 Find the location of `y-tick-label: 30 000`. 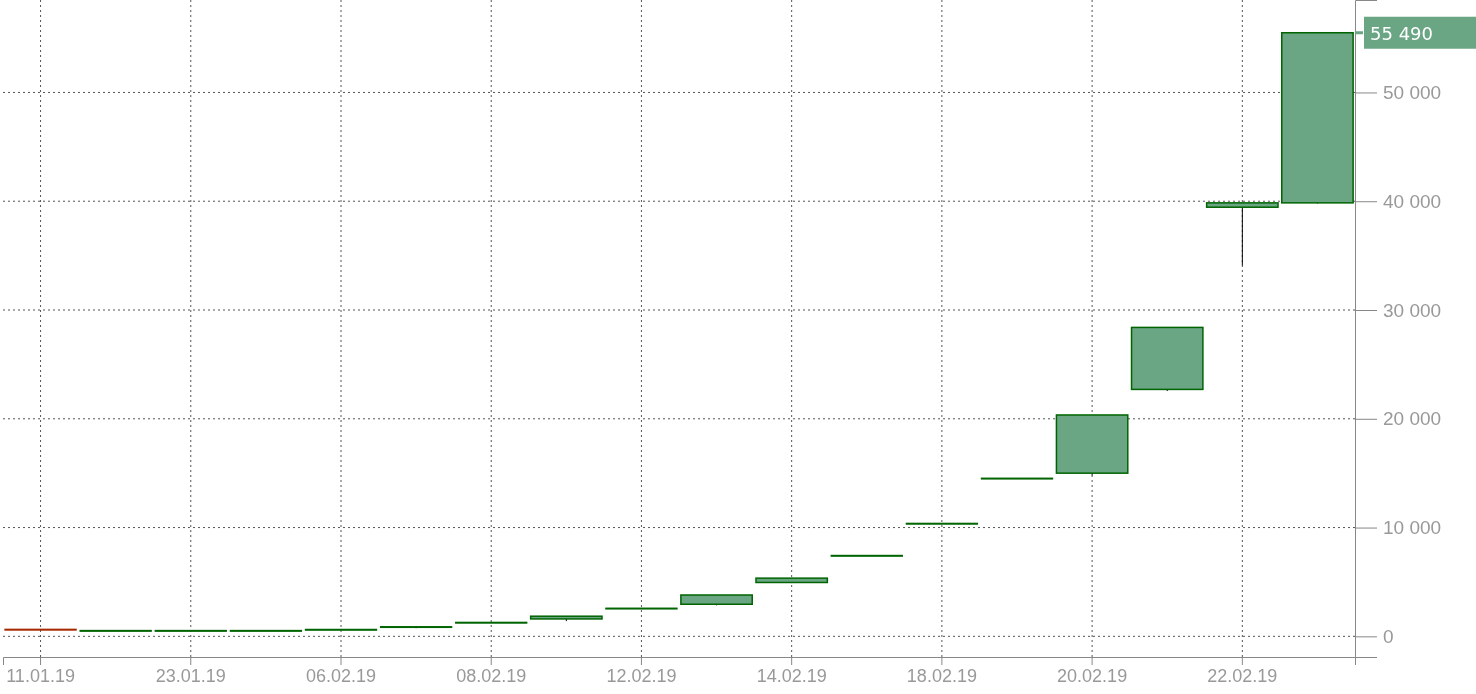

y-tick-label: 30 000 is located at coordinates (1412, 310).